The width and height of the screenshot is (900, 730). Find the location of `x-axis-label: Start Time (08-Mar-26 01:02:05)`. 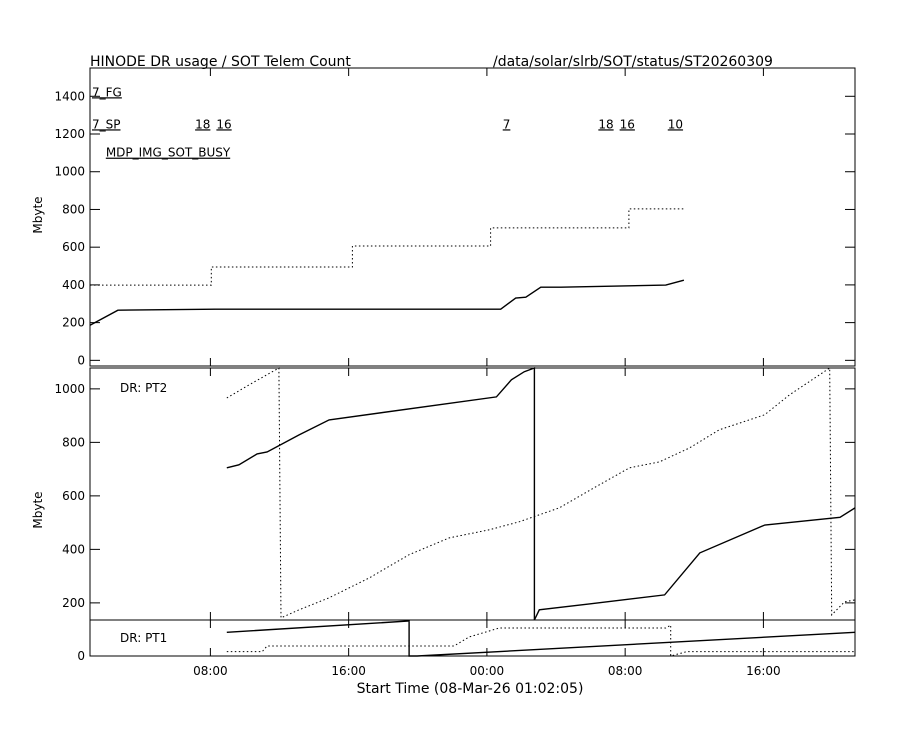

x-axis-label: Start Time (08-Mar-26 01:02:05) is located at coordinates (470, 689).